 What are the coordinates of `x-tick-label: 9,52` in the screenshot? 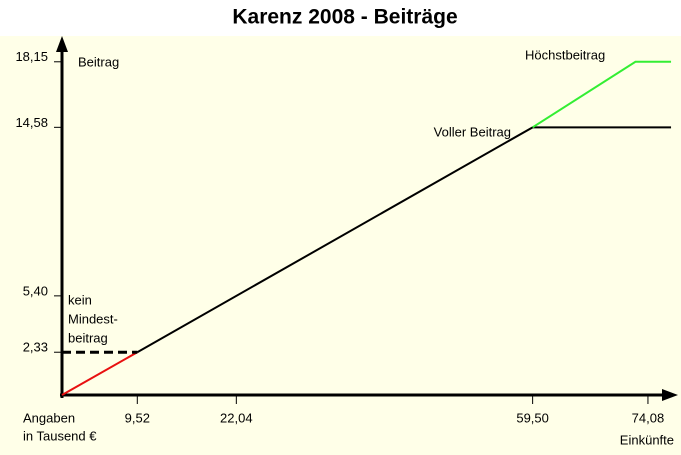 It's located at (137, 417).